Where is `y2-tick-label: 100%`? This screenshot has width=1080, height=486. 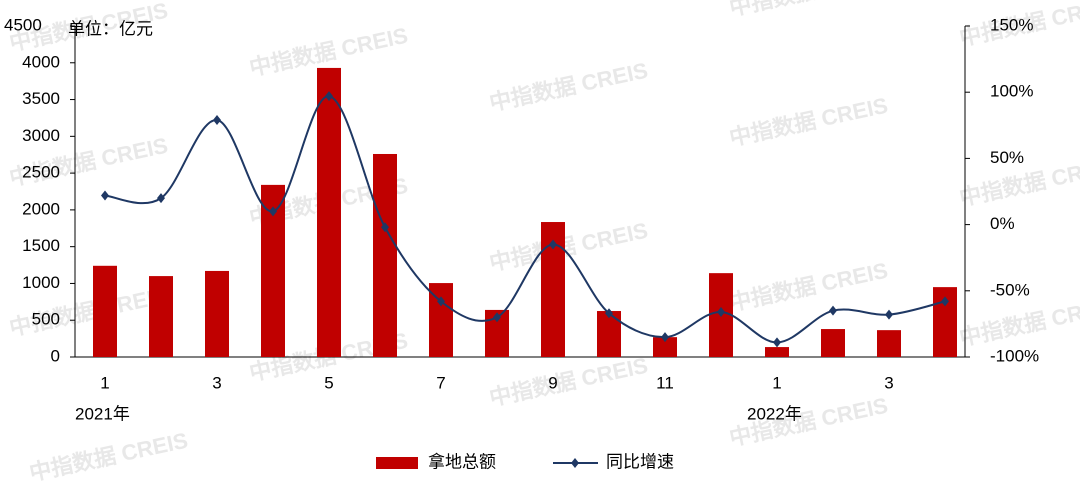
y2-tick-label: 100% is located at coordinates (1011, 91).